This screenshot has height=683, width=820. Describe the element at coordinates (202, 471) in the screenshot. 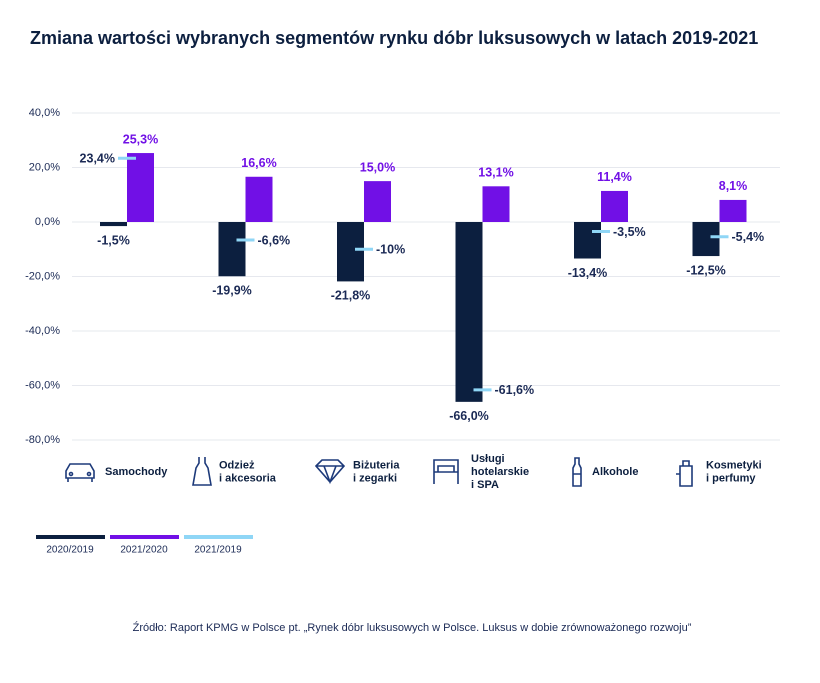

I see `icon-dress` at that location.